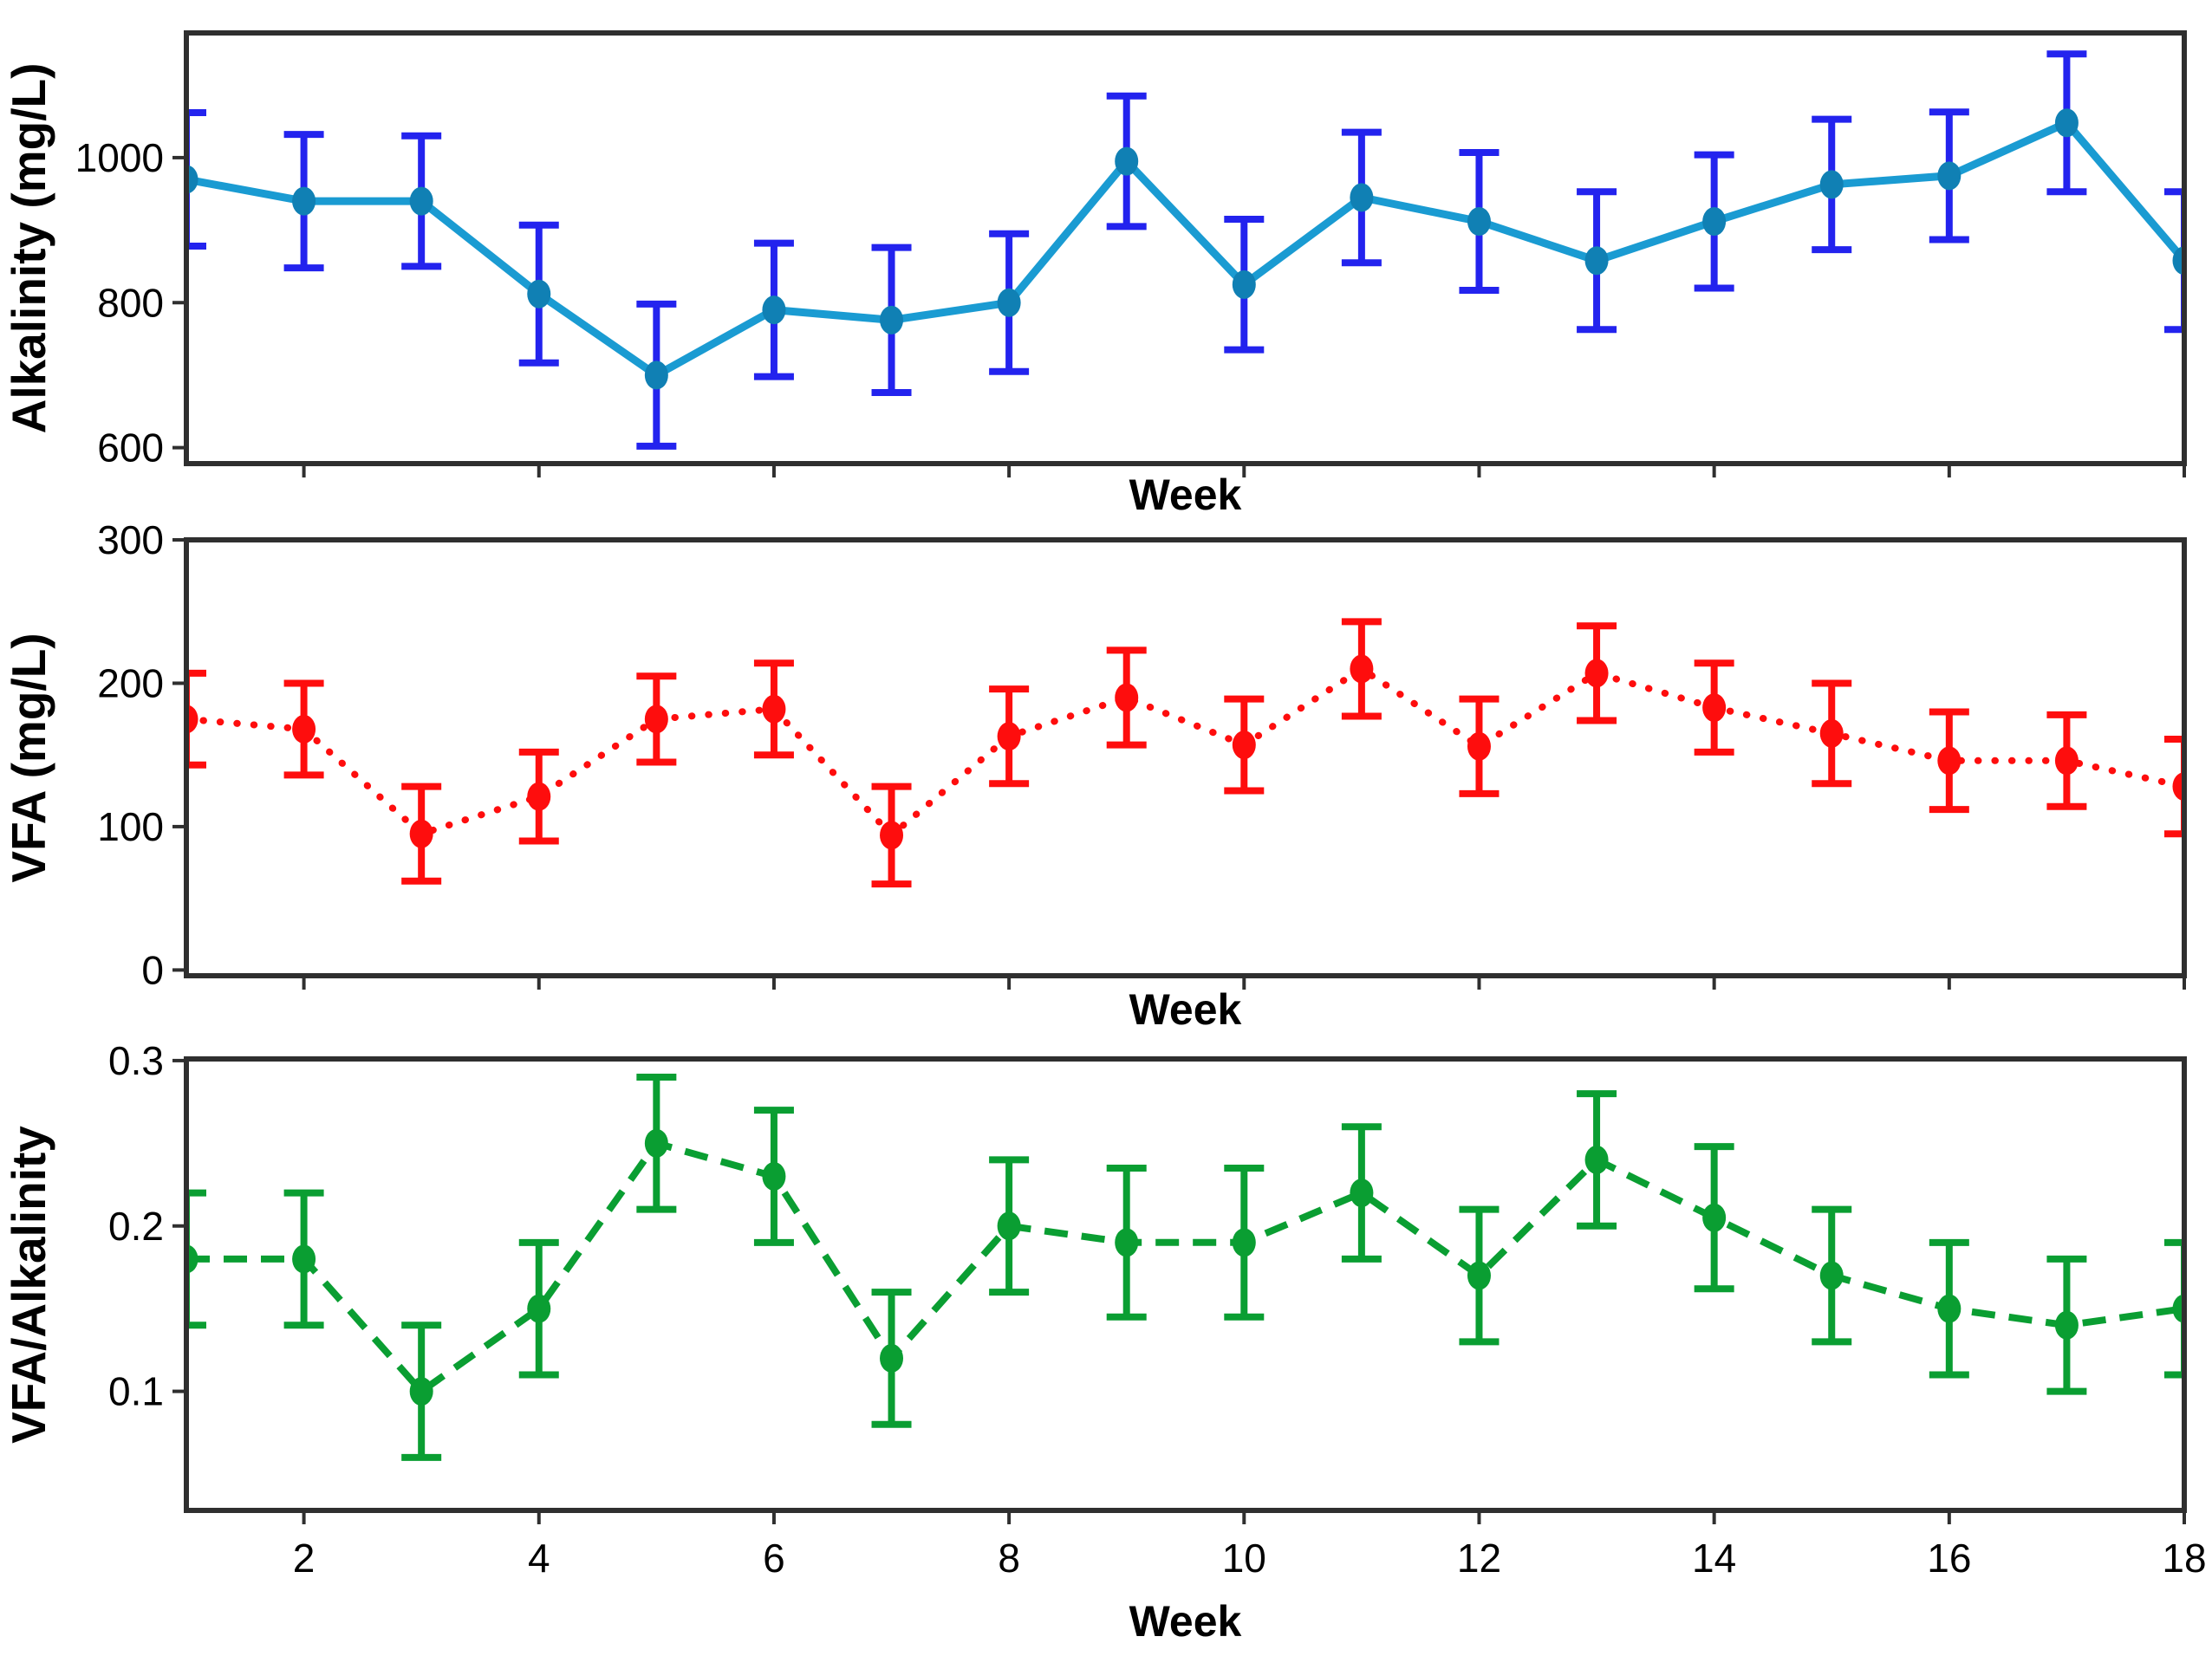 The height and width of the screenshot is (1656, 2212). Describe the element at coordinates (1185, 1621) in the screenshot. I see `x-axis-label-vfa-alkalinity-ratio: Week` at that location.